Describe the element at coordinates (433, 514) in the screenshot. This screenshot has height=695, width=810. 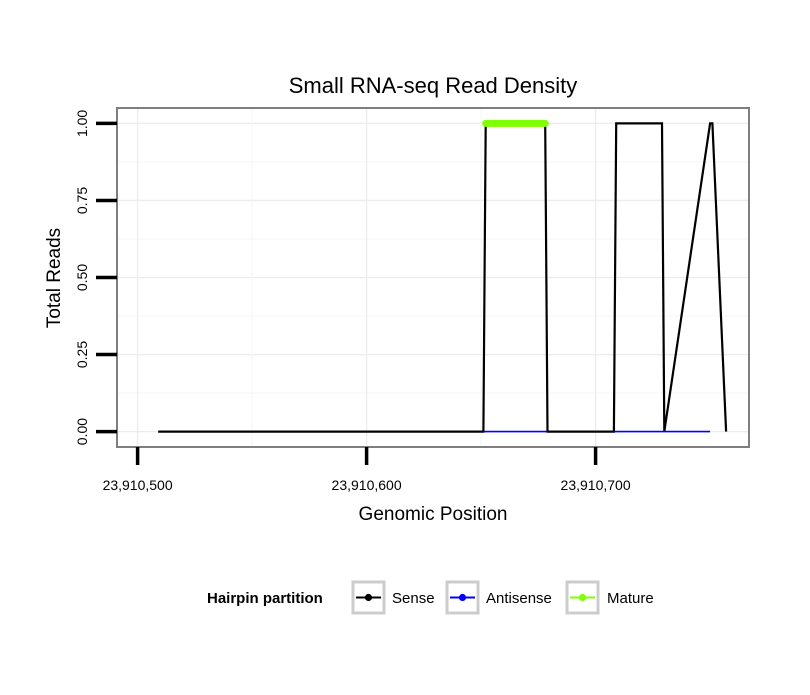
I see `x-axis-label: Genomic Position` at that location.